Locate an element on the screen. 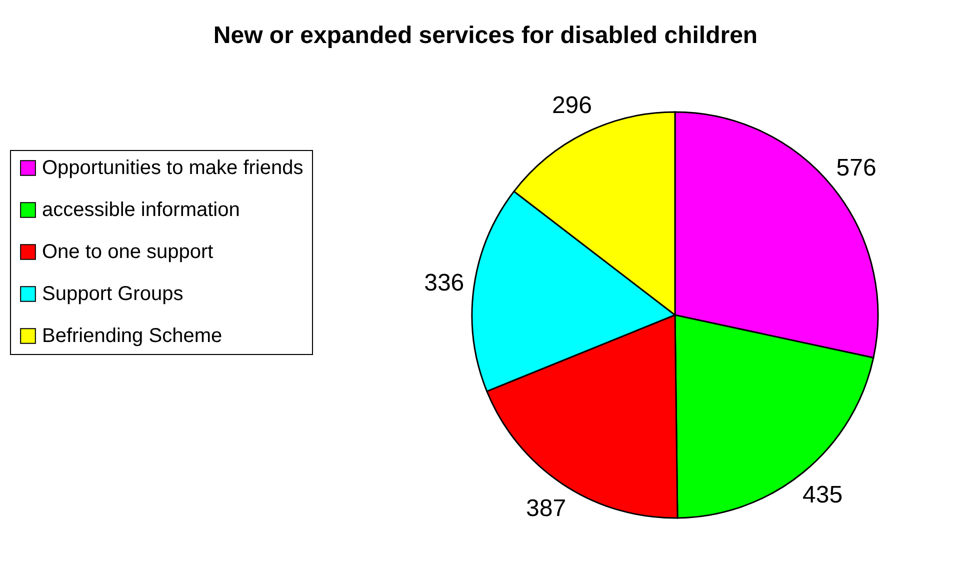 The image size is (971, 580). data-label: 576 is located at coordinates (856, 168).